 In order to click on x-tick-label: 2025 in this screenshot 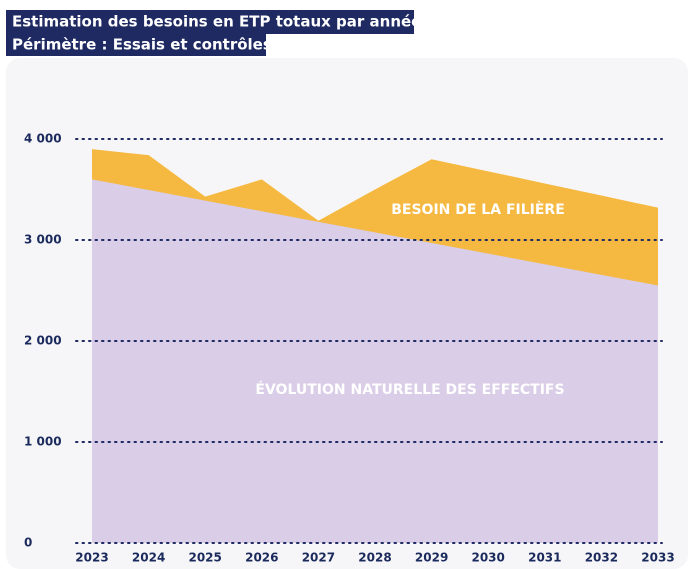, I will do `click(204, 558)`.